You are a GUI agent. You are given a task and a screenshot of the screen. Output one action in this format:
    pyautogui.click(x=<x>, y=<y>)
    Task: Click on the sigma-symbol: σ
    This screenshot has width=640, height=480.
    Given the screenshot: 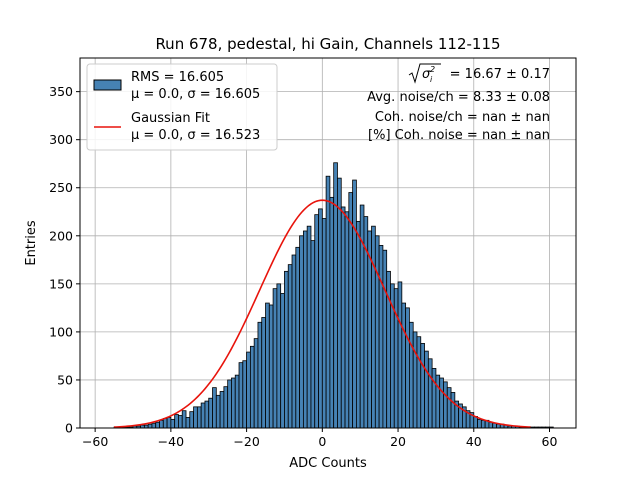 What is the action you would take?
    pyautogui.click(x=426, y=74)
    